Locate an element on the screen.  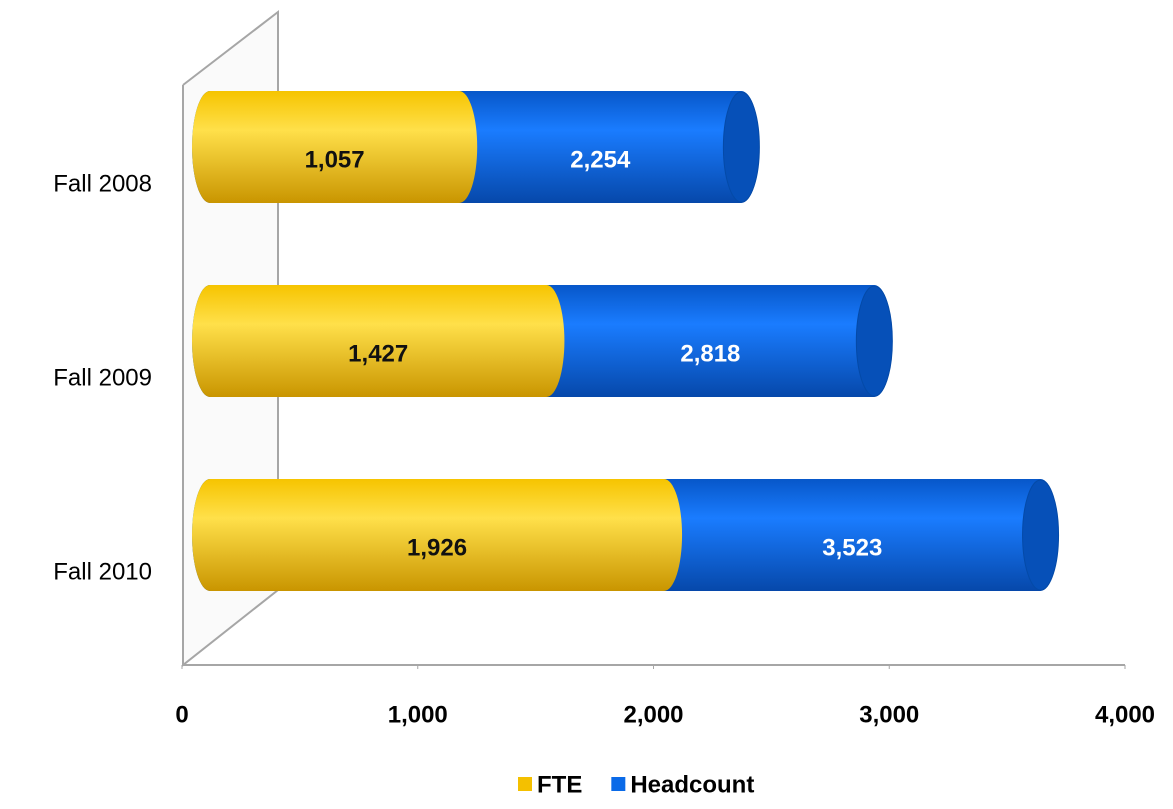
legend-item: FTE is located at coordinates (550, 784).